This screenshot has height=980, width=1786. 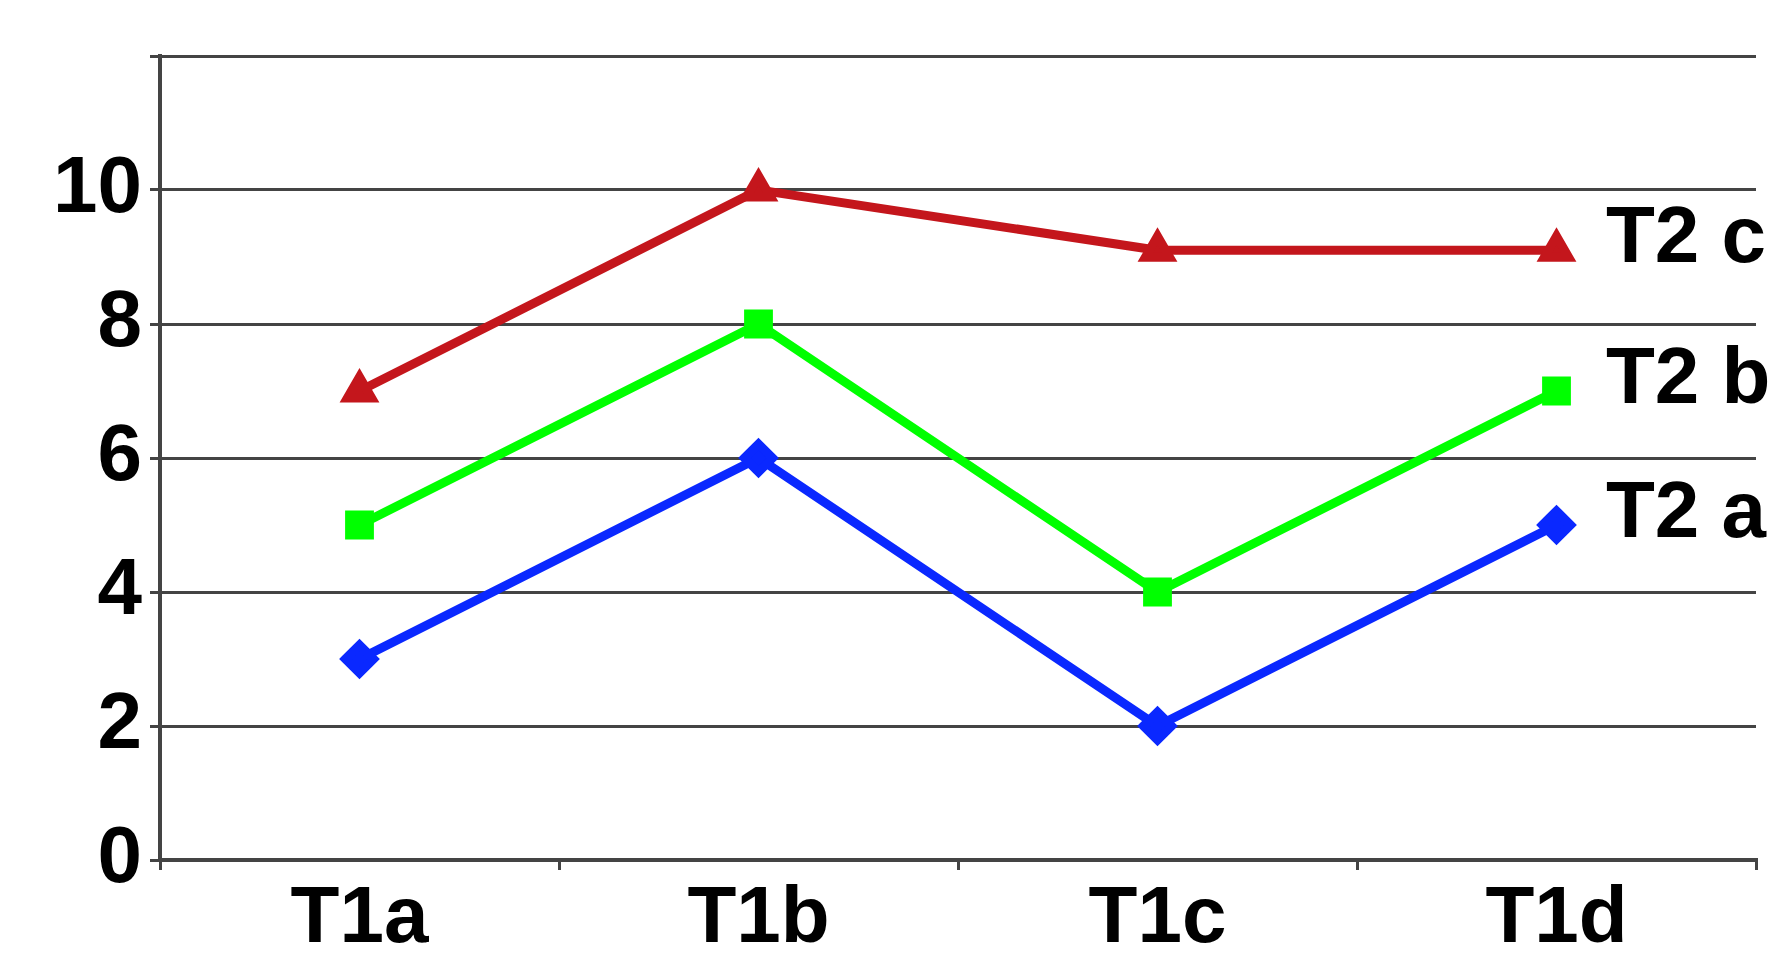 What do you see at coordinates (119, 453) in the screenshot?
I see `y-tick-label: 6` at bounding box center [119, 453].